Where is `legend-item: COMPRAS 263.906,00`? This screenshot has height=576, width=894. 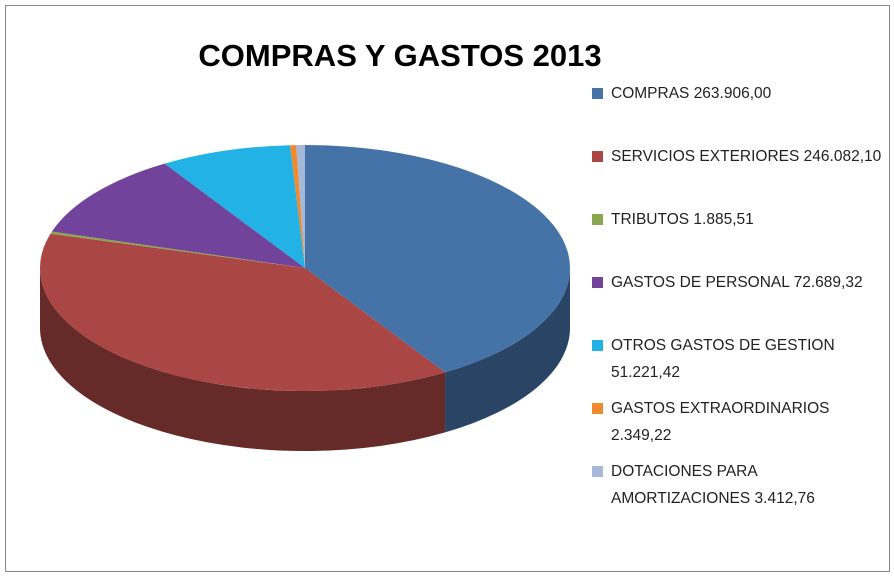
legend-item: COMPRAS 263.906,00 is located at coordinates (738, 111).